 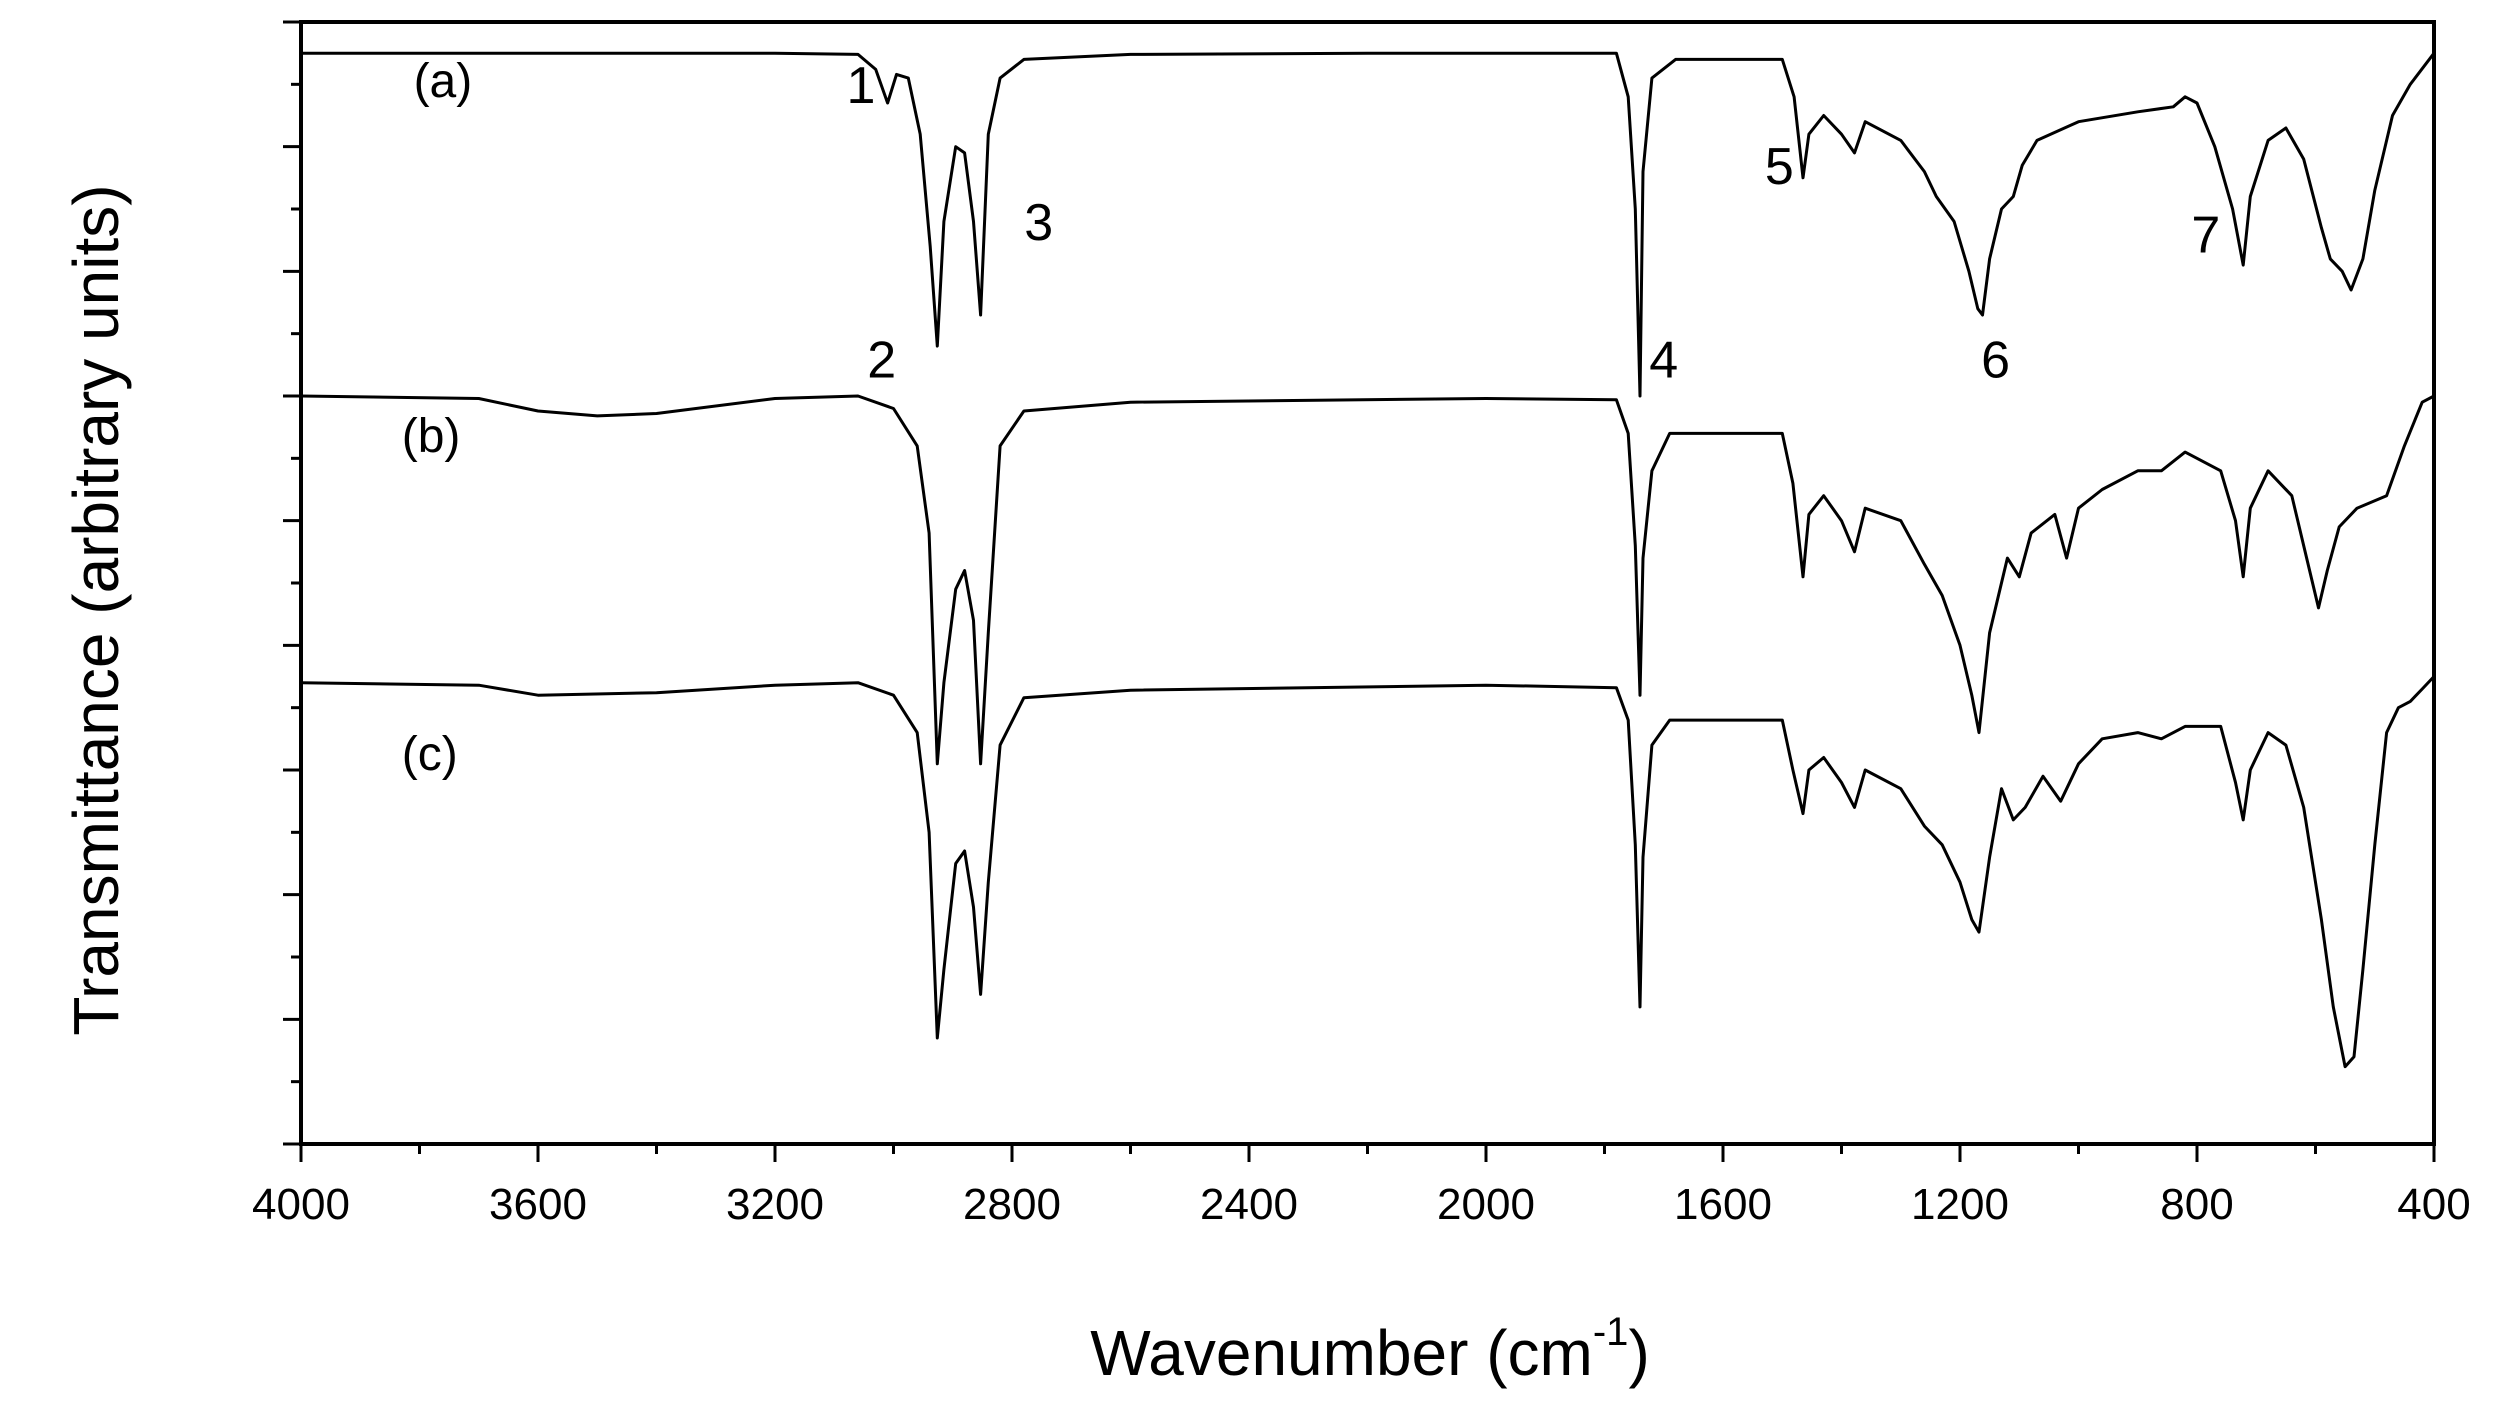 I want to click on x-tick-label: 3200, so click(x=775, y=1204).